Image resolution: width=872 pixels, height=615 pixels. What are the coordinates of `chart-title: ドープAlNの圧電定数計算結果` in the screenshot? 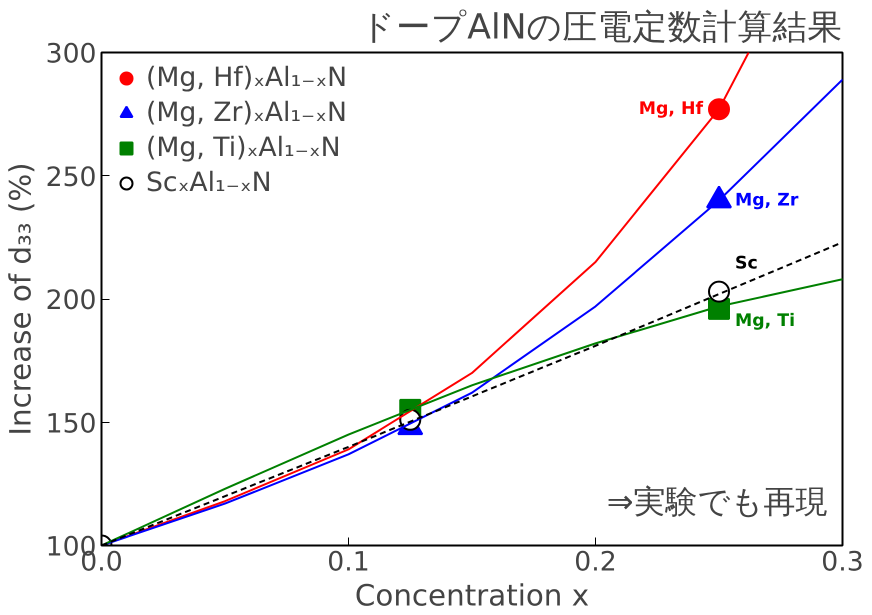 It's located at (601, 28).